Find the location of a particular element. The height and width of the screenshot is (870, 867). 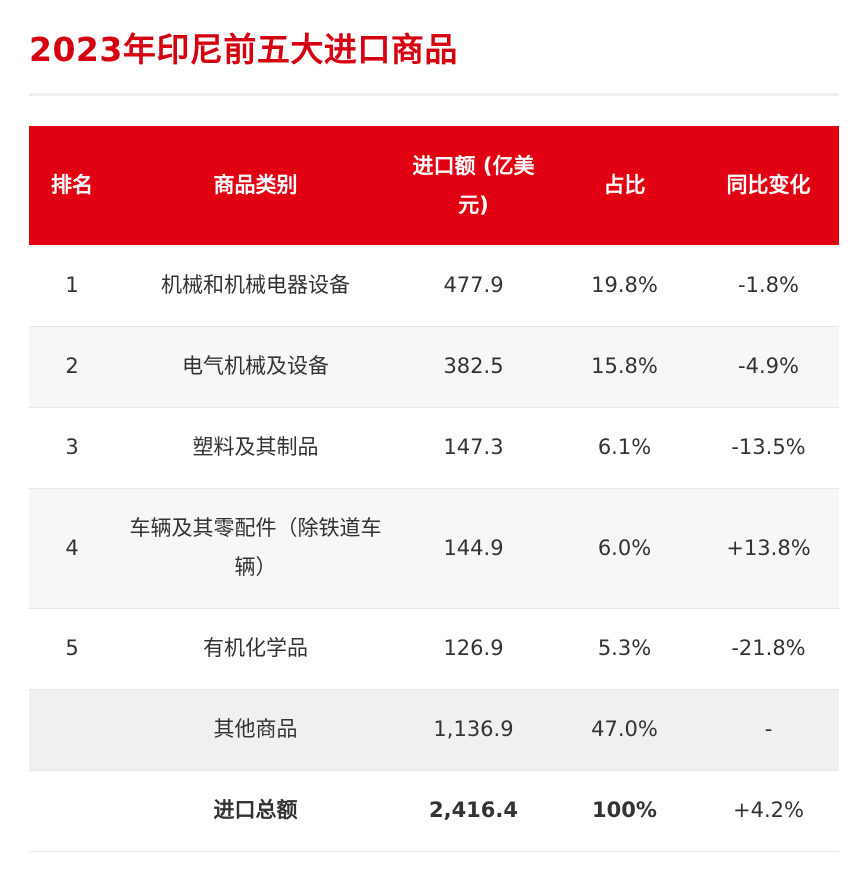

share-cell: 6.0% is located at coordinates (624, 548).